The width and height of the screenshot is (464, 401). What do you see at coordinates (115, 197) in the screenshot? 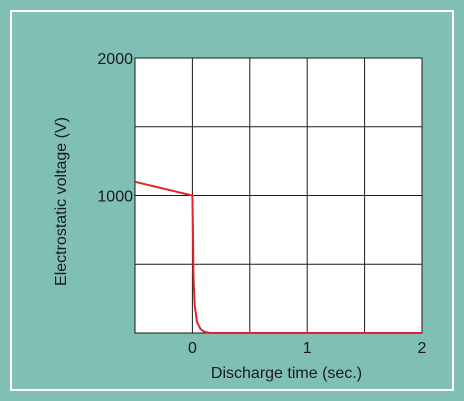
I see `y-tick-label: 1000` at bounding box center [115, 197].